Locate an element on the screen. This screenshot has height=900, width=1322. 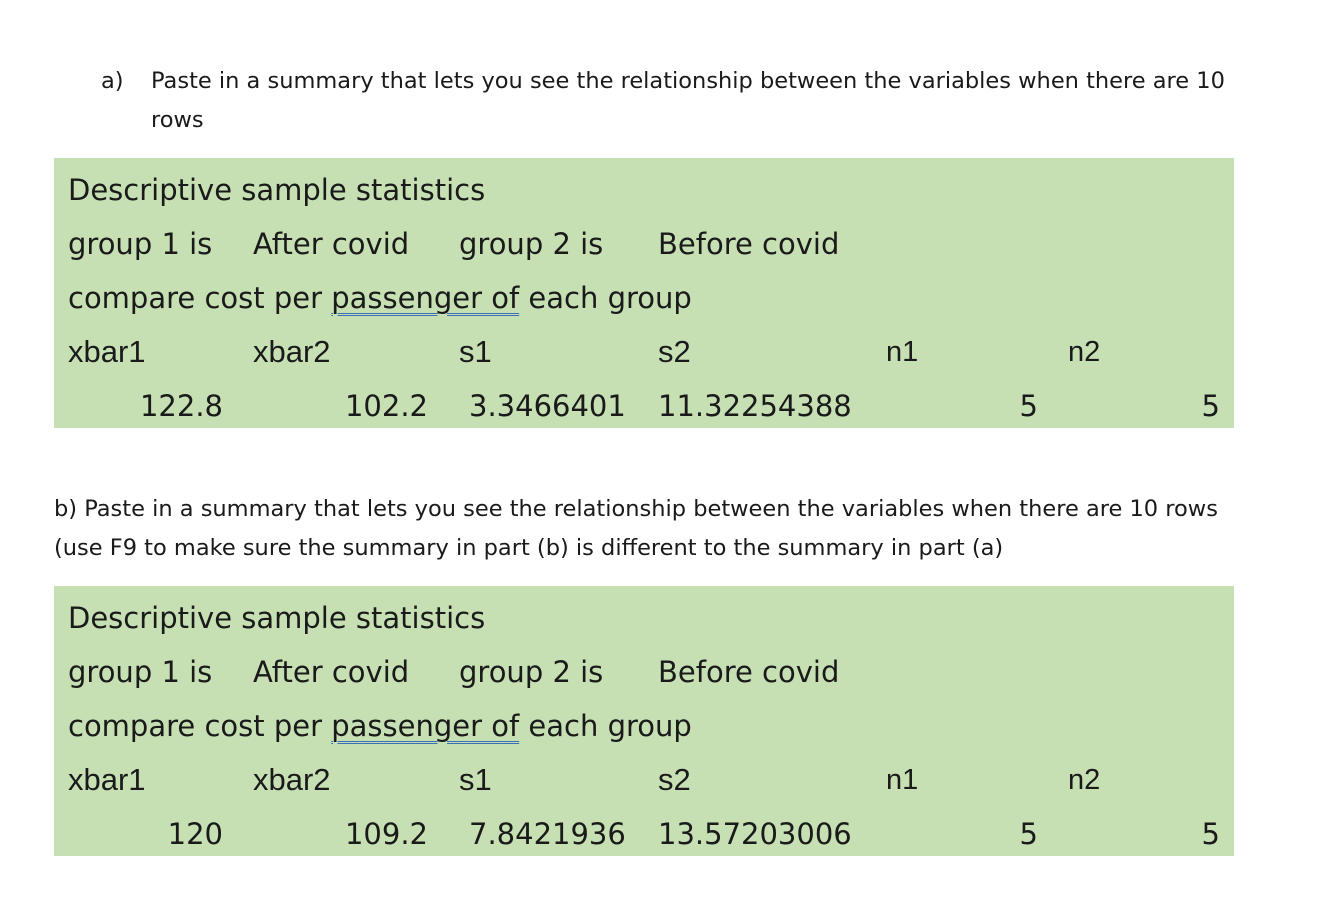
value-s2: 13.57203006 is located at coordinates (755, 834).